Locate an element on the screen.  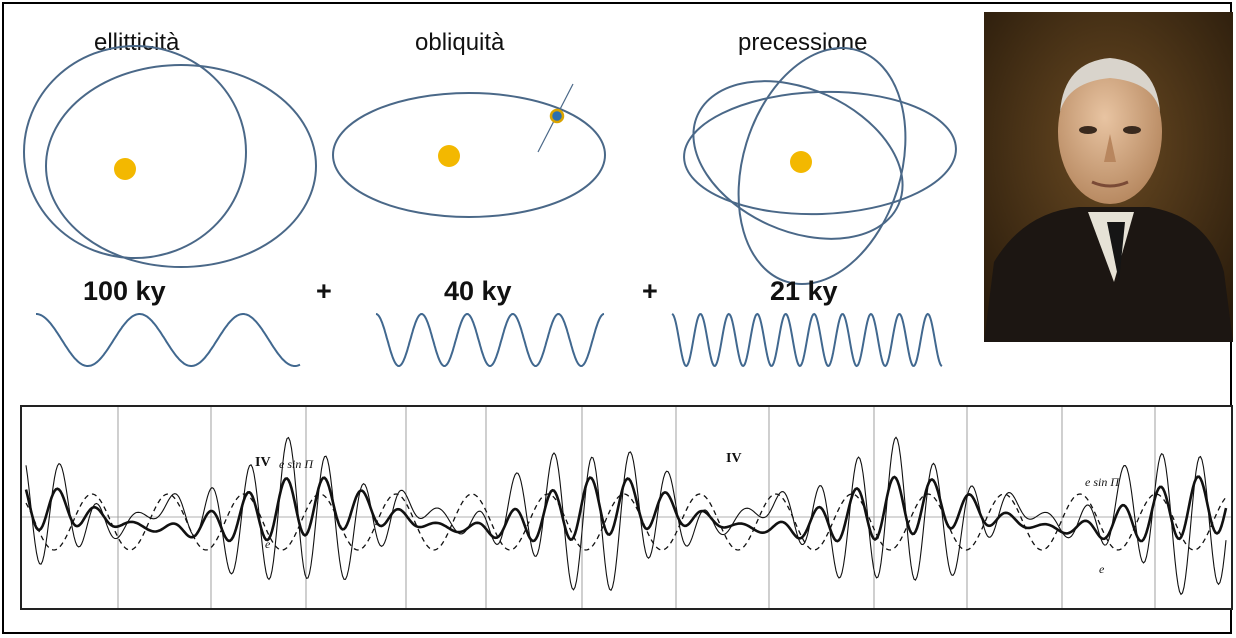
plus-sign-2: + is located at coordinates (650, 291).